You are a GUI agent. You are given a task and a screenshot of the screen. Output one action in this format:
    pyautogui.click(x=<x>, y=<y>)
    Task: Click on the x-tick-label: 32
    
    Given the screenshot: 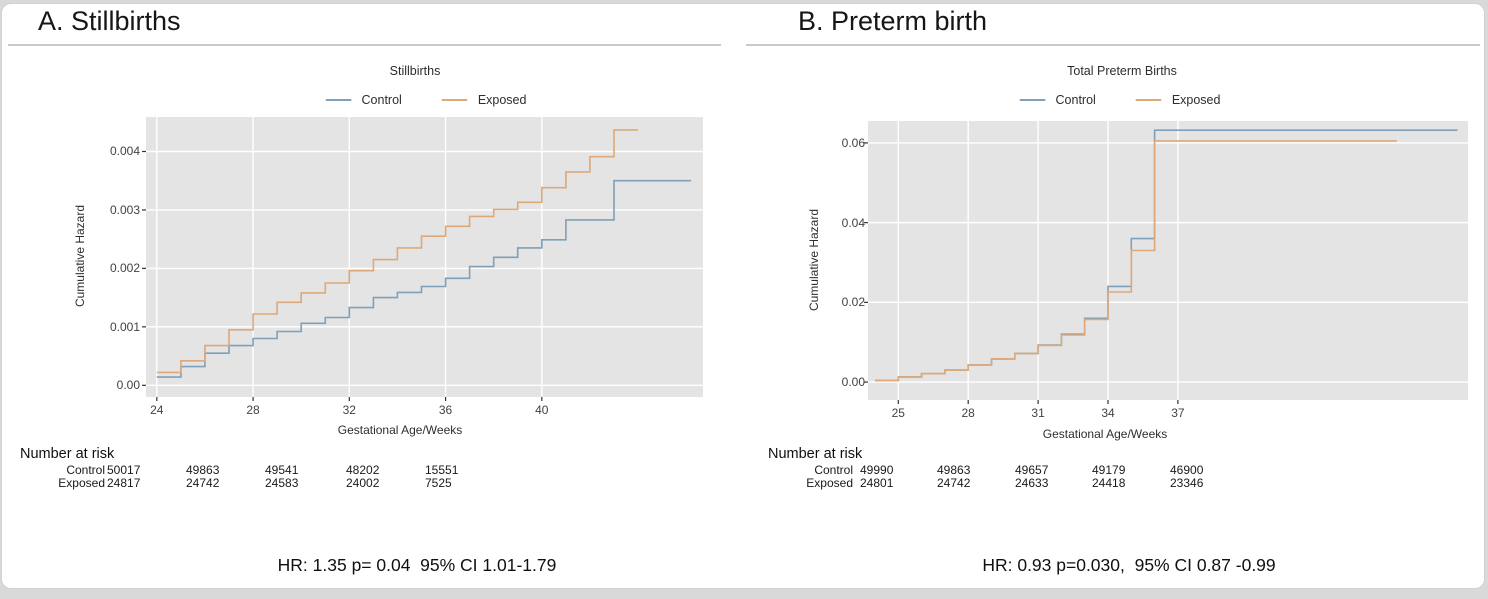 What is the action you would take?
    pyautogui.click(x=349, y=410)
    